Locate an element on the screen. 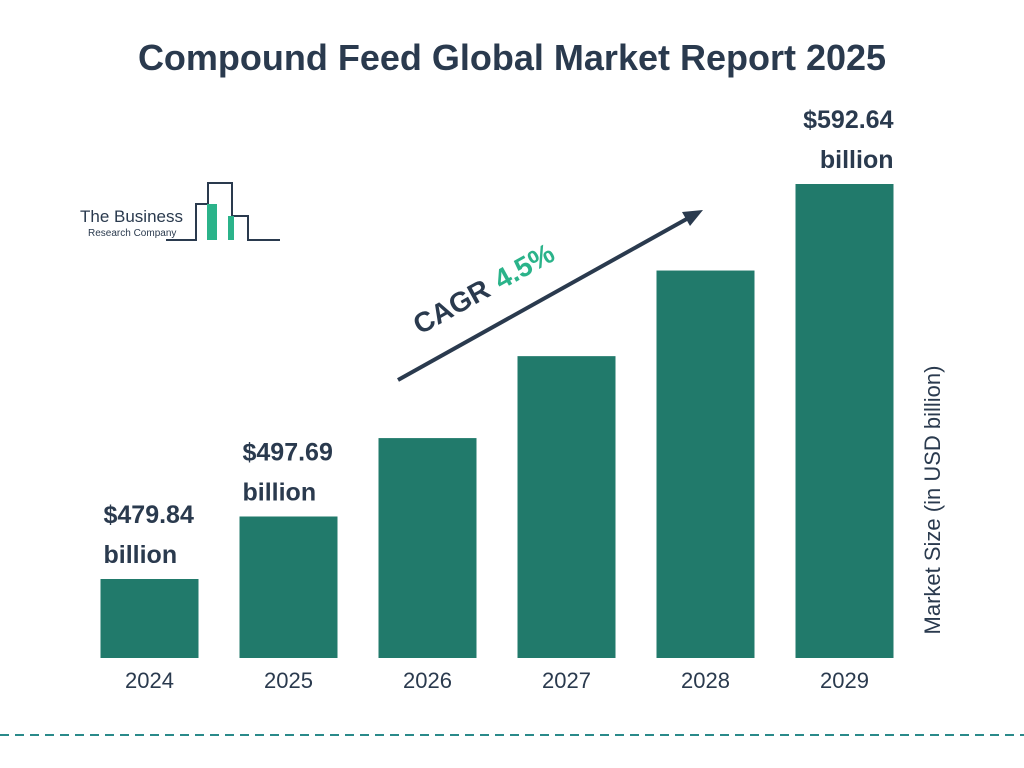  cagr-label: CAGR4.5% is located at coordinates (484, 288).